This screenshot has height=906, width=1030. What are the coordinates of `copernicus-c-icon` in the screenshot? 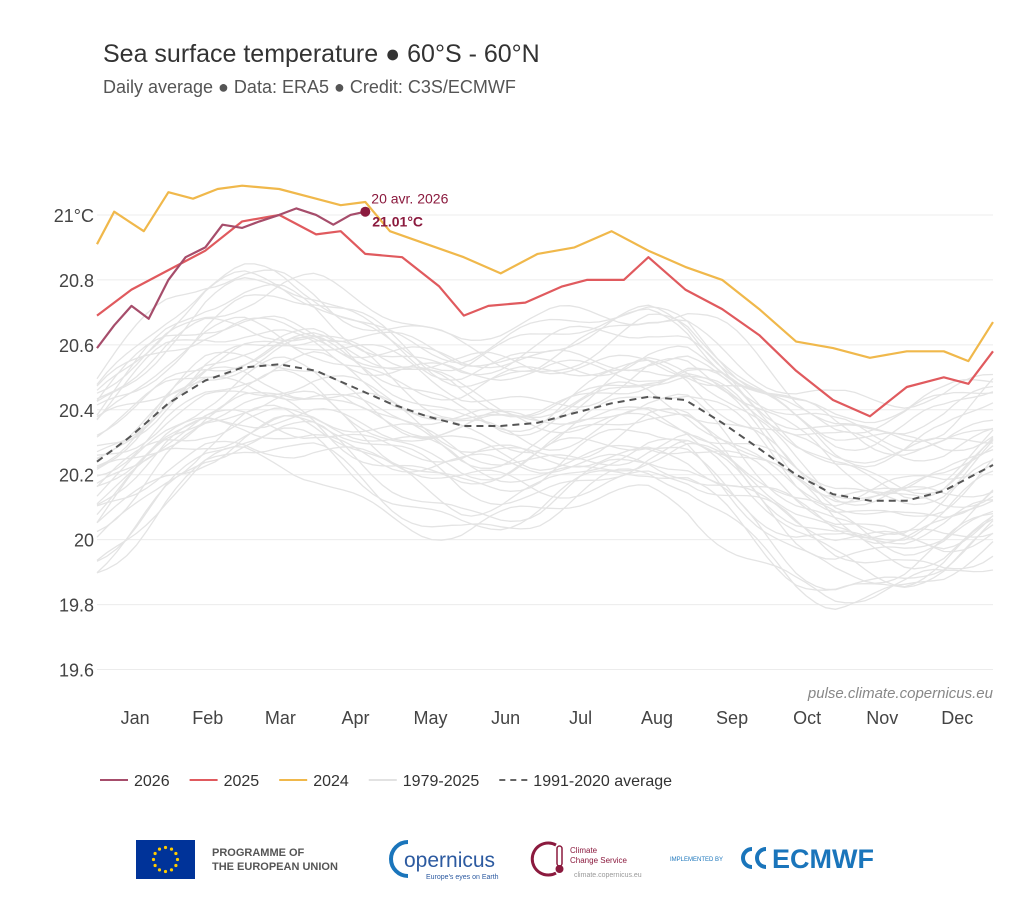 It's located at (399, 859).